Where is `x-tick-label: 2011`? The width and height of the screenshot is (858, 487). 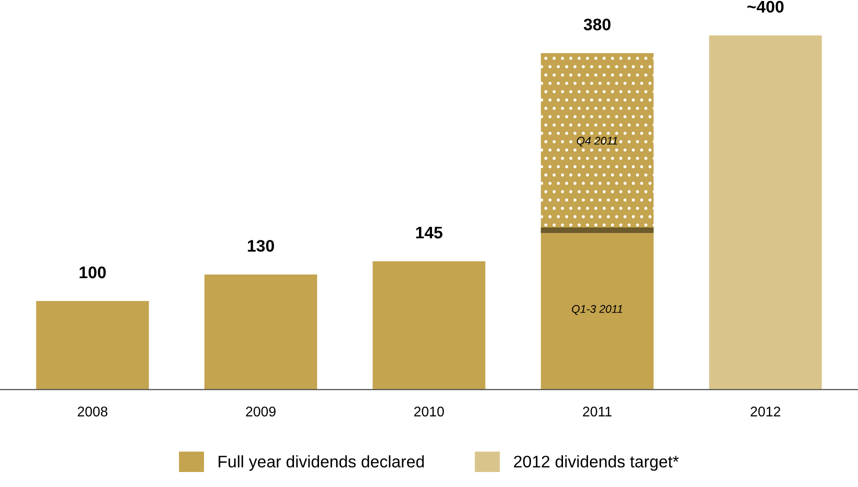
x-tick-label: 2011 is located at coordinates (597, 411).